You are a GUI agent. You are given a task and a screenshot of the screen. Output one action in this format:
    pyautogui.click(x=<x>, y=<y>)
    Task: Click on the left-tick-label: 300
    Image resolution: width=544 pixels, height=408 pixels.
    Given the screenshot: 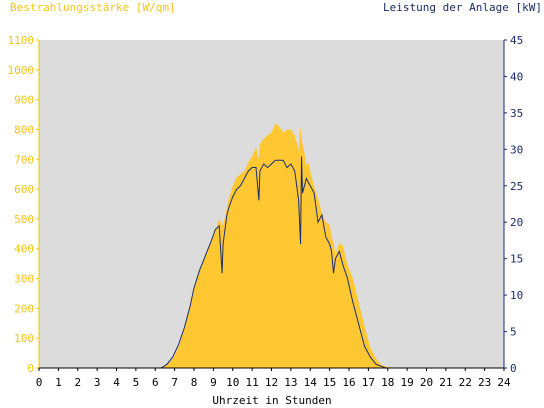 What is the action you would take?
    pyautogui.click(x=24, y=279)
    